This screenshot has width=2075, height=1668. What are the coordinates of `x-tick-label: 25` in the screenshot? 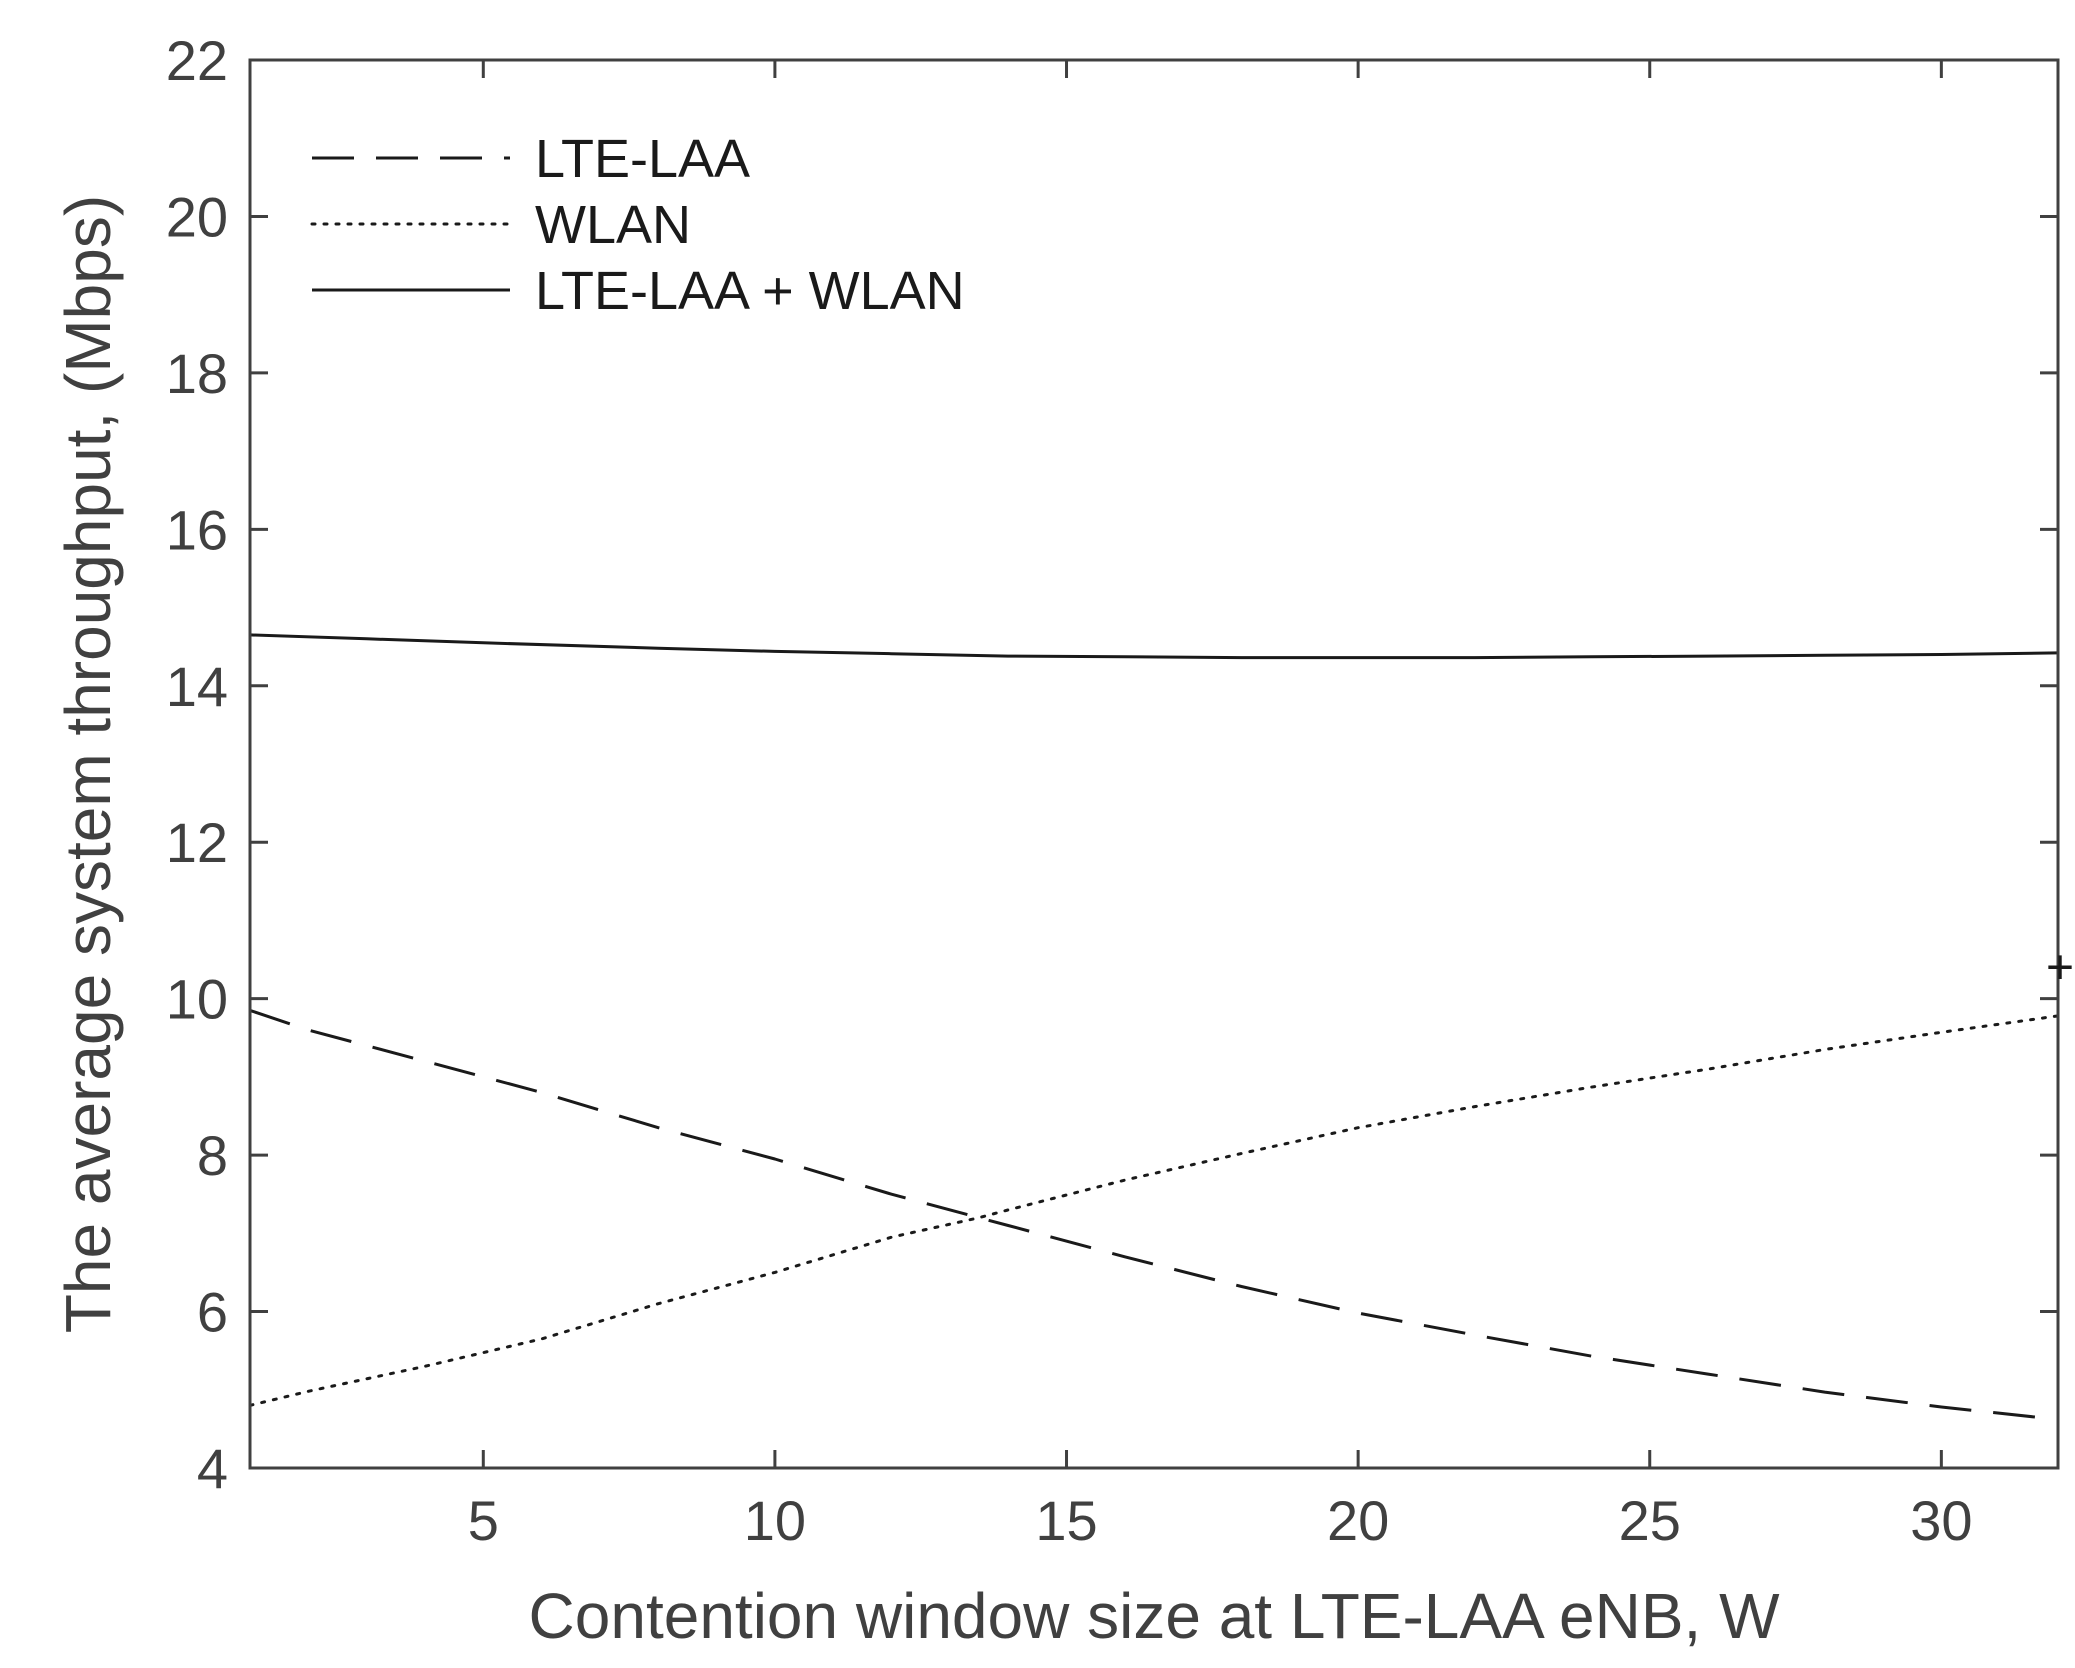 It's located at (1650, 1520).